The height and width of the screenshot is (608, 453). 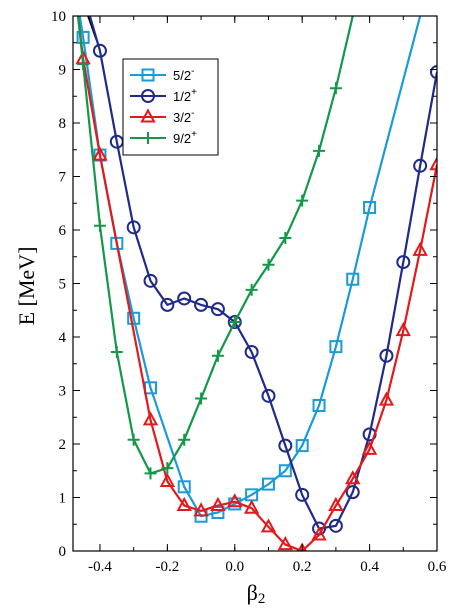 I want to click on x-tick-label-1: -0.2, so click(x=167, y=567).